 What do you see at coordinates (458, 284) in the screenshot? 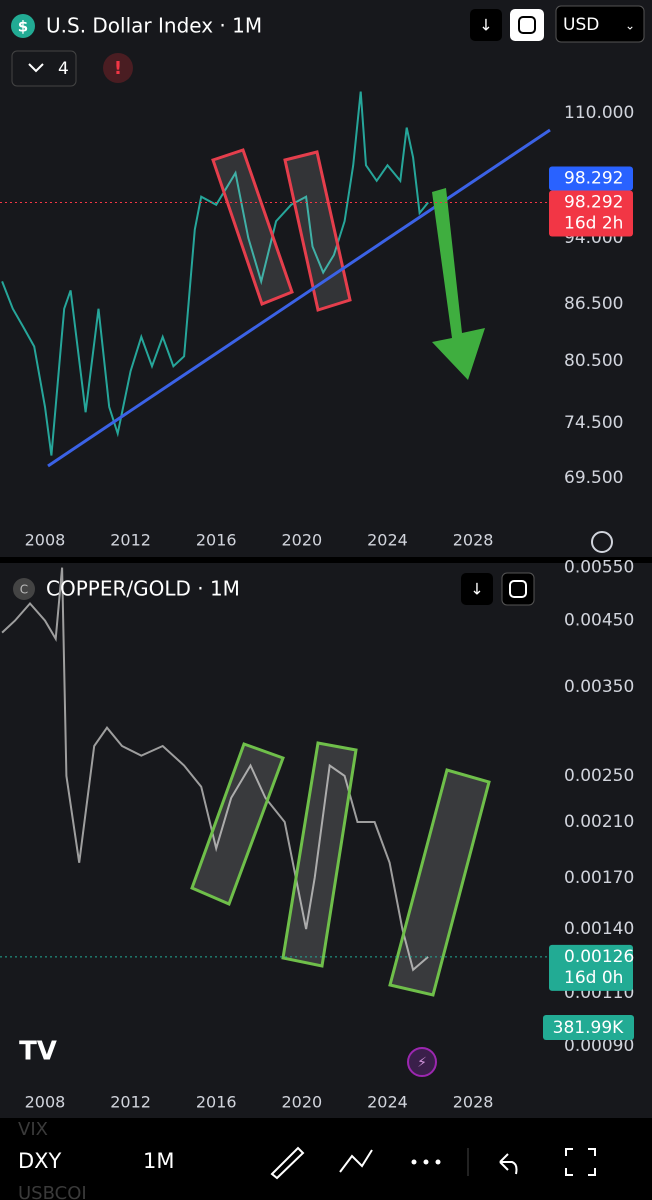
I see `down-arrow` at bounding box center [458, 284].